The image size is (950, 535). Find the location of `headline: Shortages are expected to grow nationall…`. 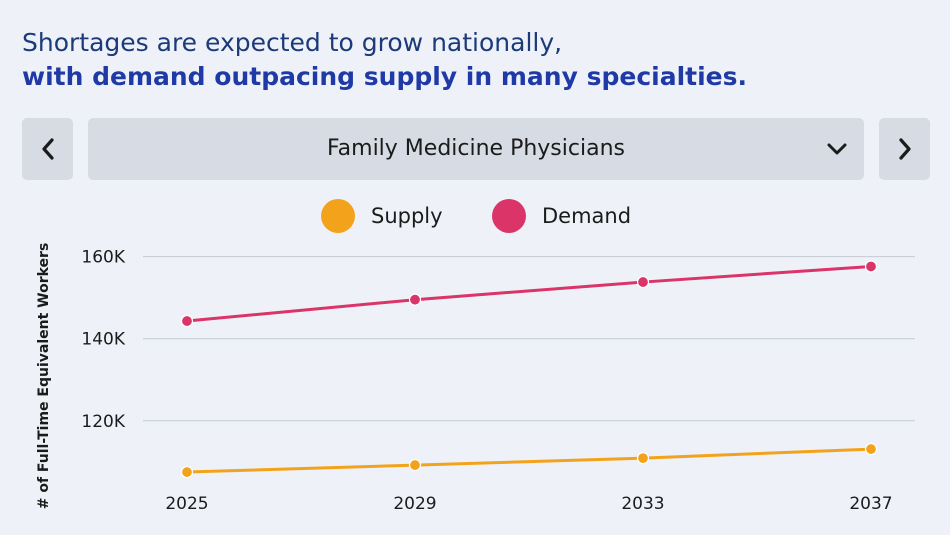

headline: Shortages are expected to grow nationall… is located at coordinates (384, 60).